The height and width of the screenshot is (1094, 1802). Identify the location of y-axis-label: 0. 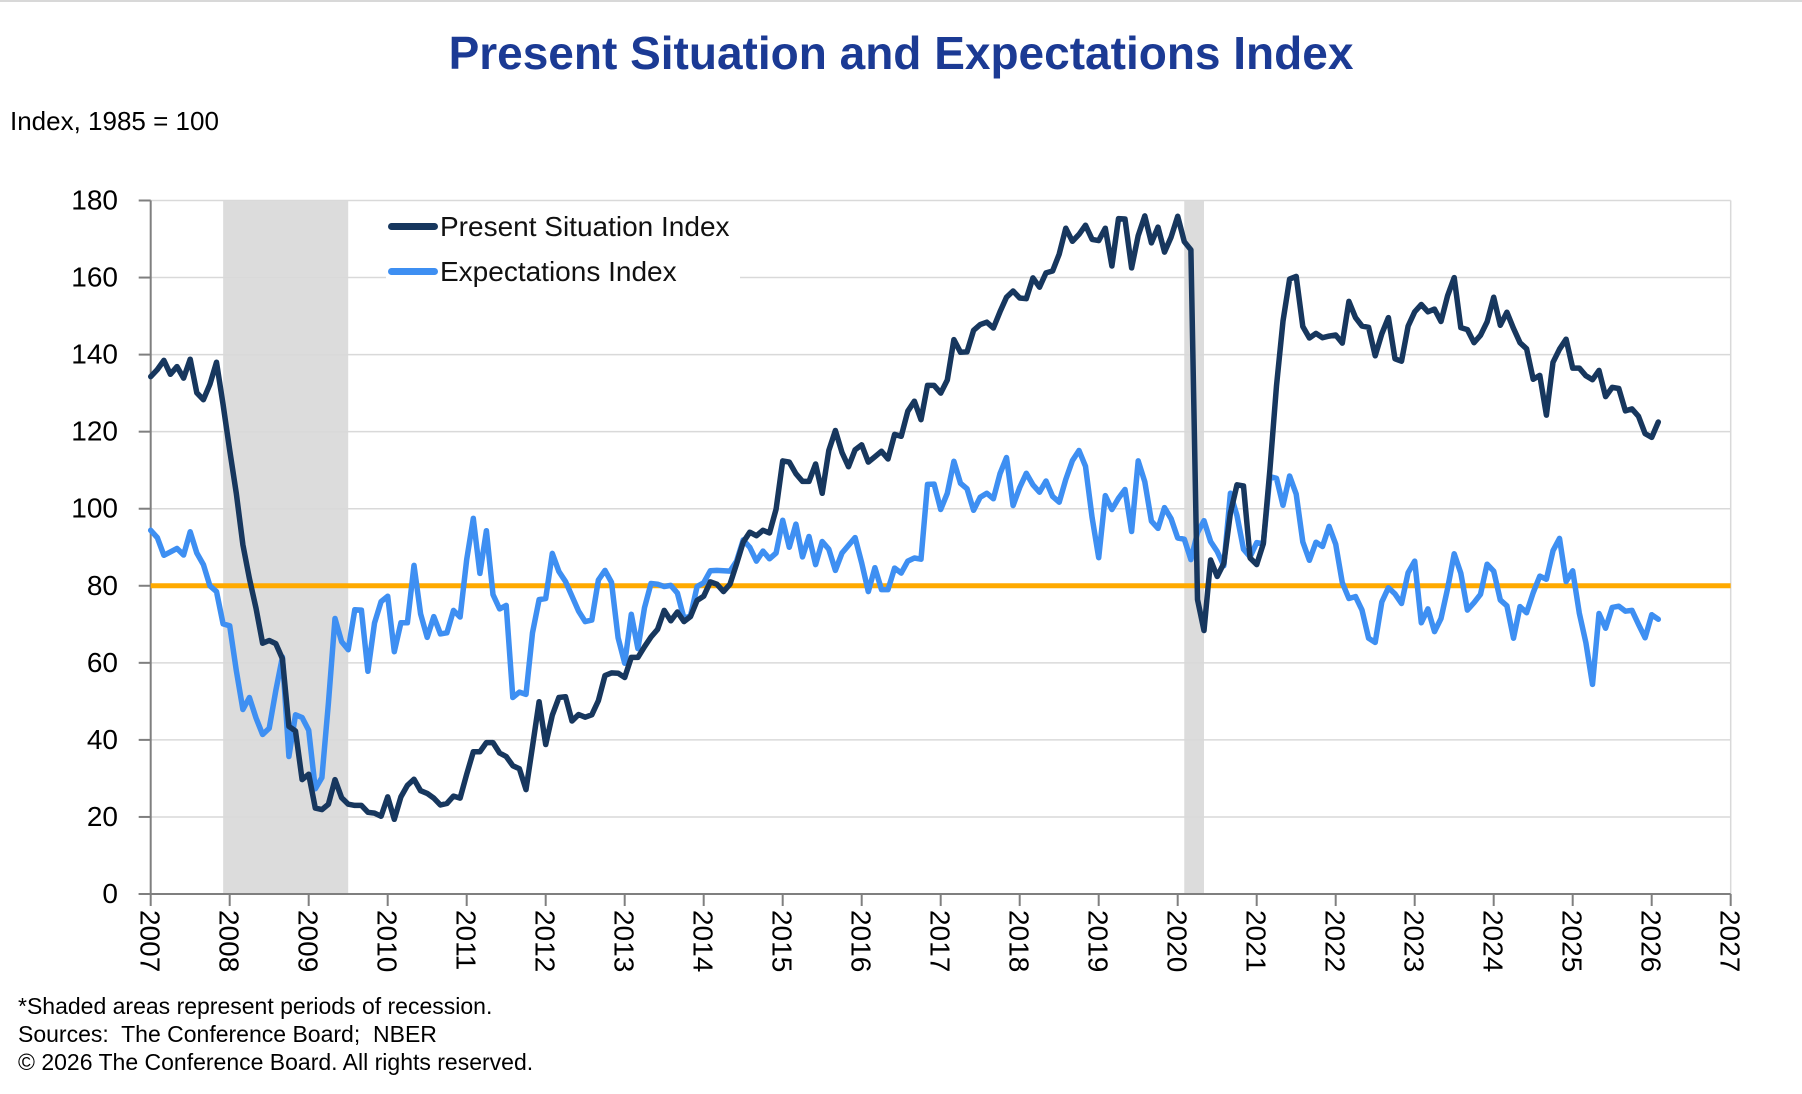
(110, 893).